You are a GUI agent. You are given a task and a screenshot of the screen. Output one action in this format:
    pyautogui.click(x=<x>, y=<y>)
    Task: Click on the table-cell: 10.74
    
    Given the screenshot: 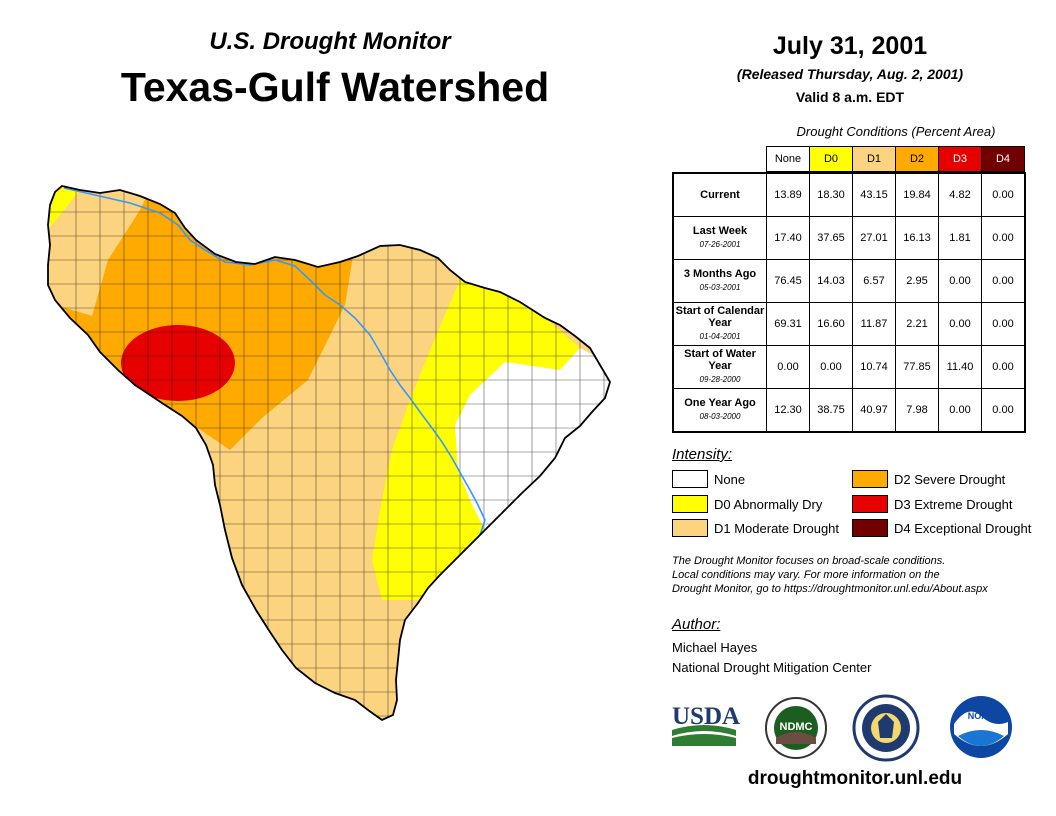 What is the action you would take?
    pyautogui.click(x=874, y=367)
    